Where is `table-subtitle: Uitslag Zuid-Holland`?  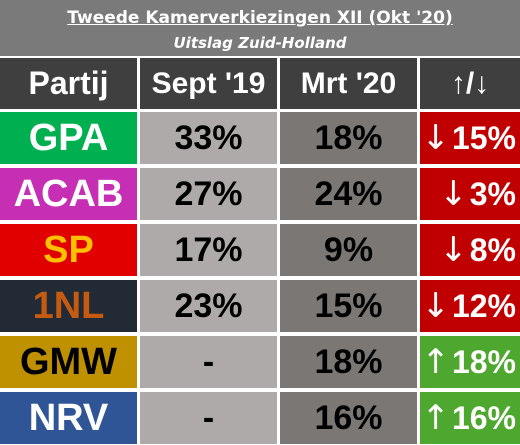
table-subtitle: Uitslag Zuid-Holland is located at coordinates (260, 43).